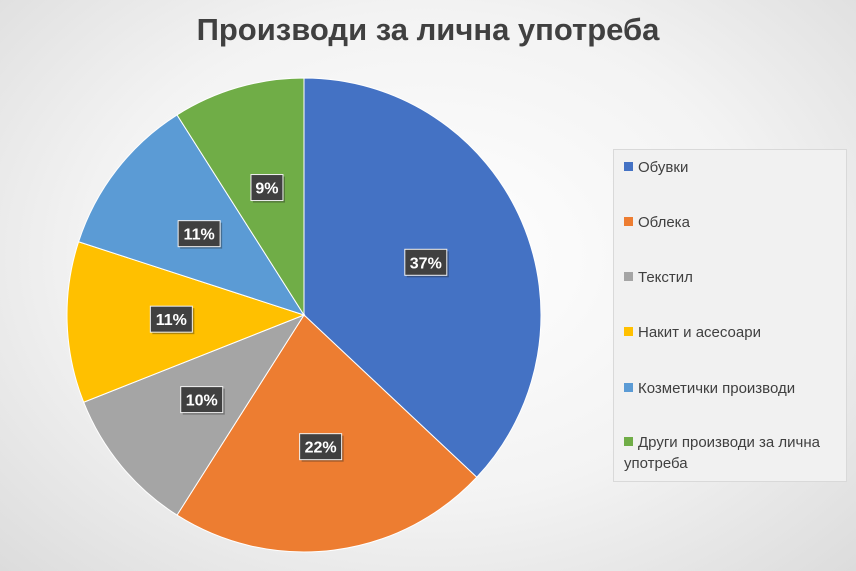  What do you see at coordinates (722, 453) in the screenshot?
I see `legend-label: Други производи за лична употреба` at bounding box center [722, 453].